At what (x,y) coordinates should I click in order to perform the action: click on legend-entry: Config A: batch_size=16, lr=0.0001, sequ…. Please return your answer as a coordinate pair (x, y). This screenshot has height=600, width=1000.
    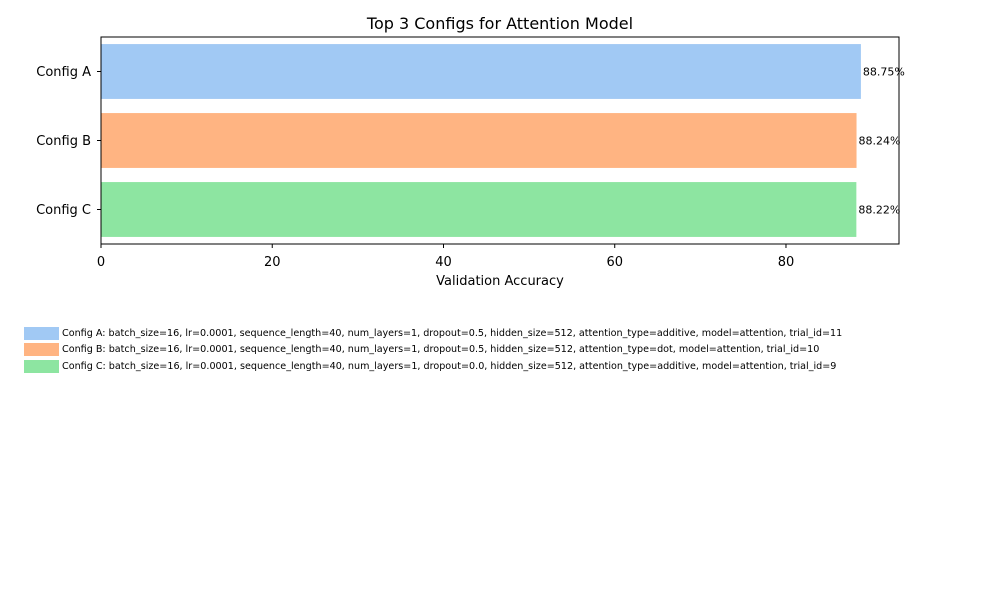
    Looking at the image, I should click on (433, 333).